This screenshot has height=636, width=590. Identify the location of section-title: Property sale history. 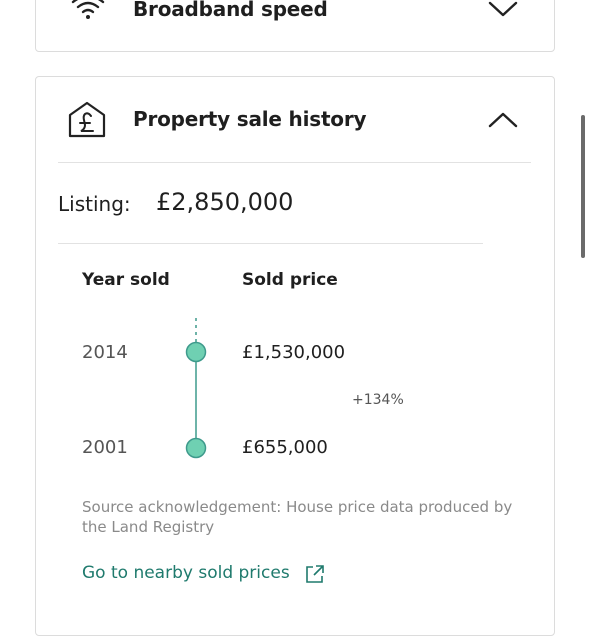
(250, 119).